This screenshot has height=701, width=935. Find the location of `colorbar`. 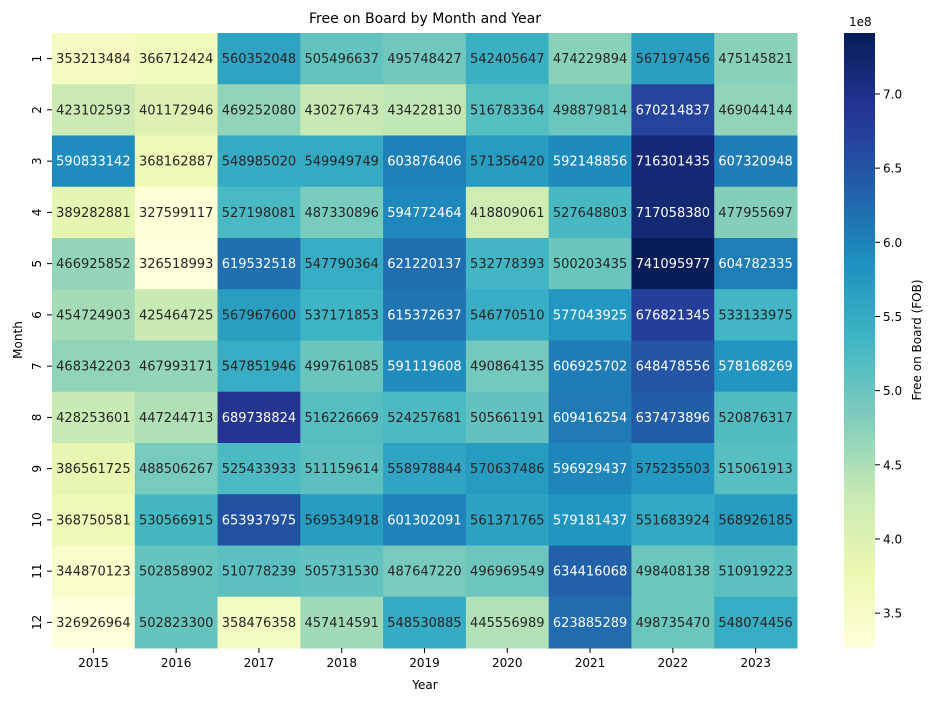

colorbar is located at coordinates (859, 340).